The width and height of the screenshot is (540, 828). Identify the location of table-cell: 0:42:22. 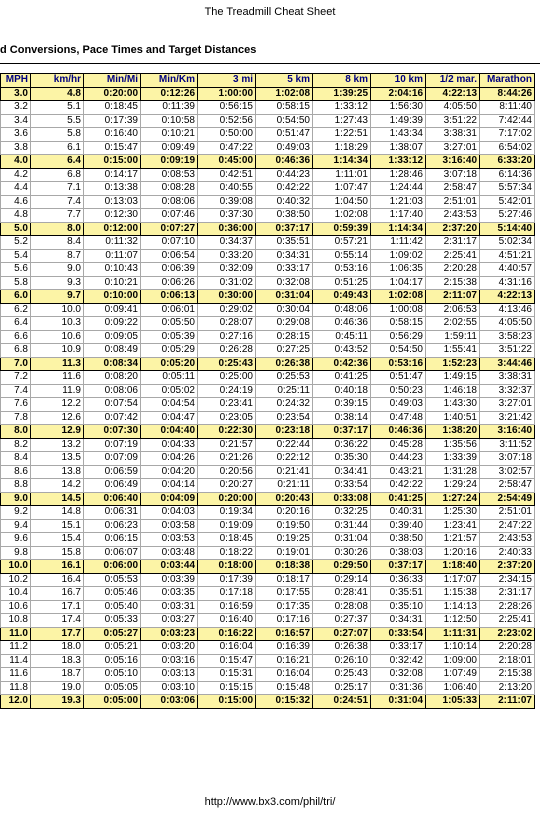
(284, 188).